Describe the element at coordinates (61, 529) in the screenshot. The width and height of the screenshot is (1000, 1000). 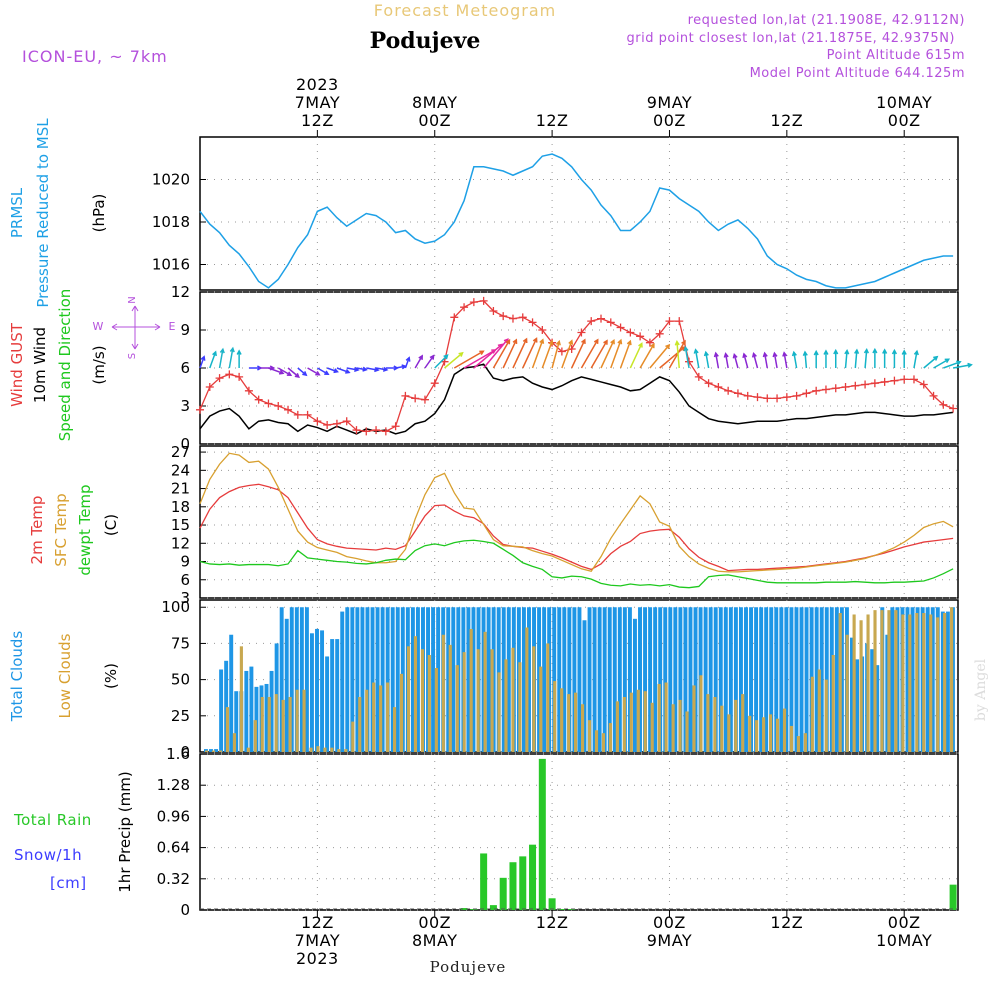
I see `temp-ylabel-2: SFC Temp` at that location.